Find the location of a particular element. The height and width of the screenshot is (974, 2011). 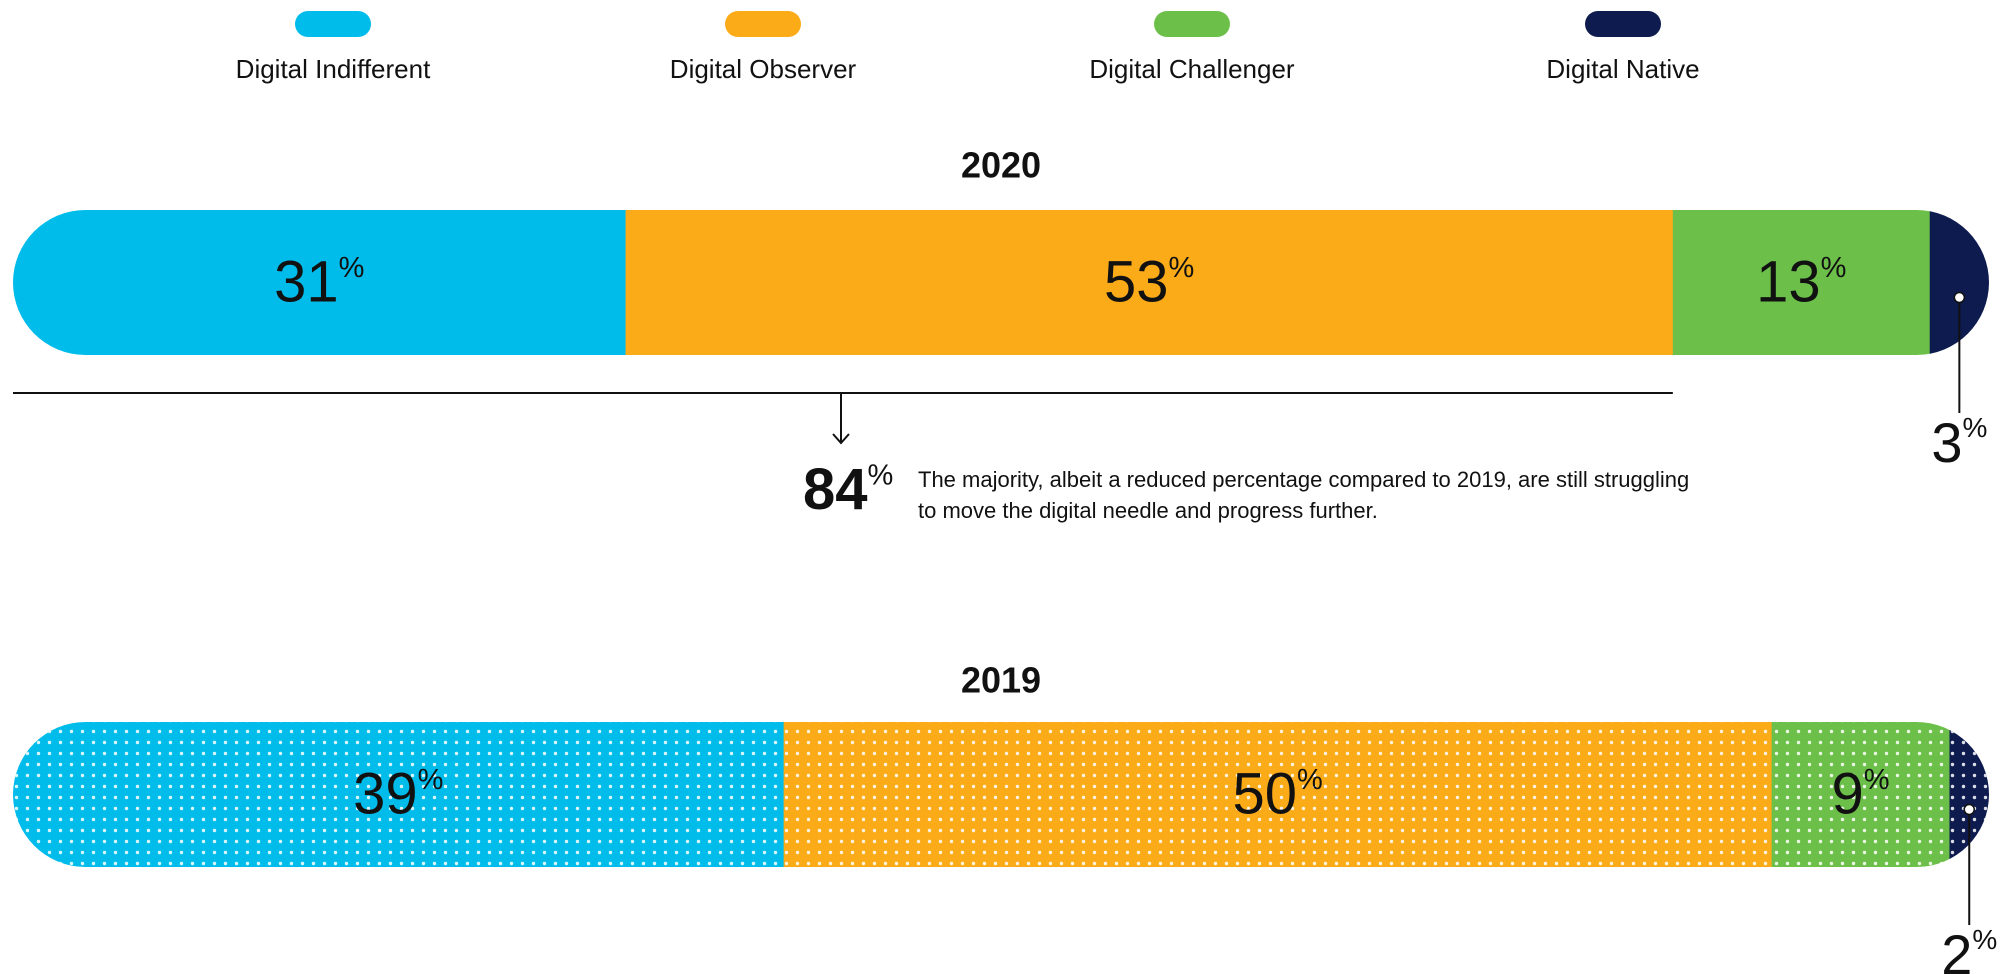

row-title: 2019 is located at coordinates (1001, 680).